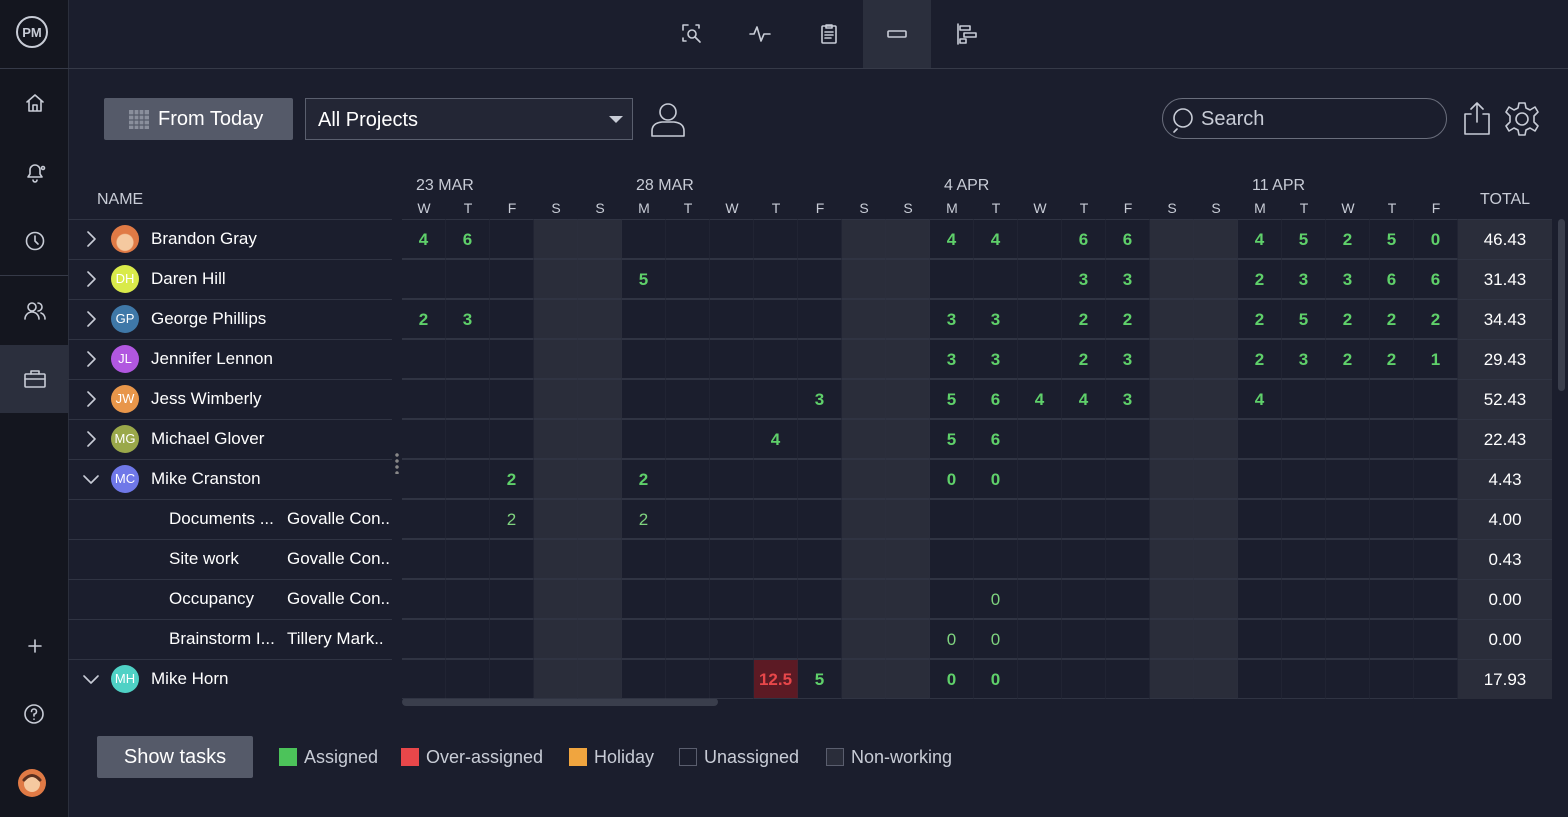  What do you see at coordinates (560, 702) in the screenshot?
I see `horizontal-scrollbar` at bounding box center [560, 702].